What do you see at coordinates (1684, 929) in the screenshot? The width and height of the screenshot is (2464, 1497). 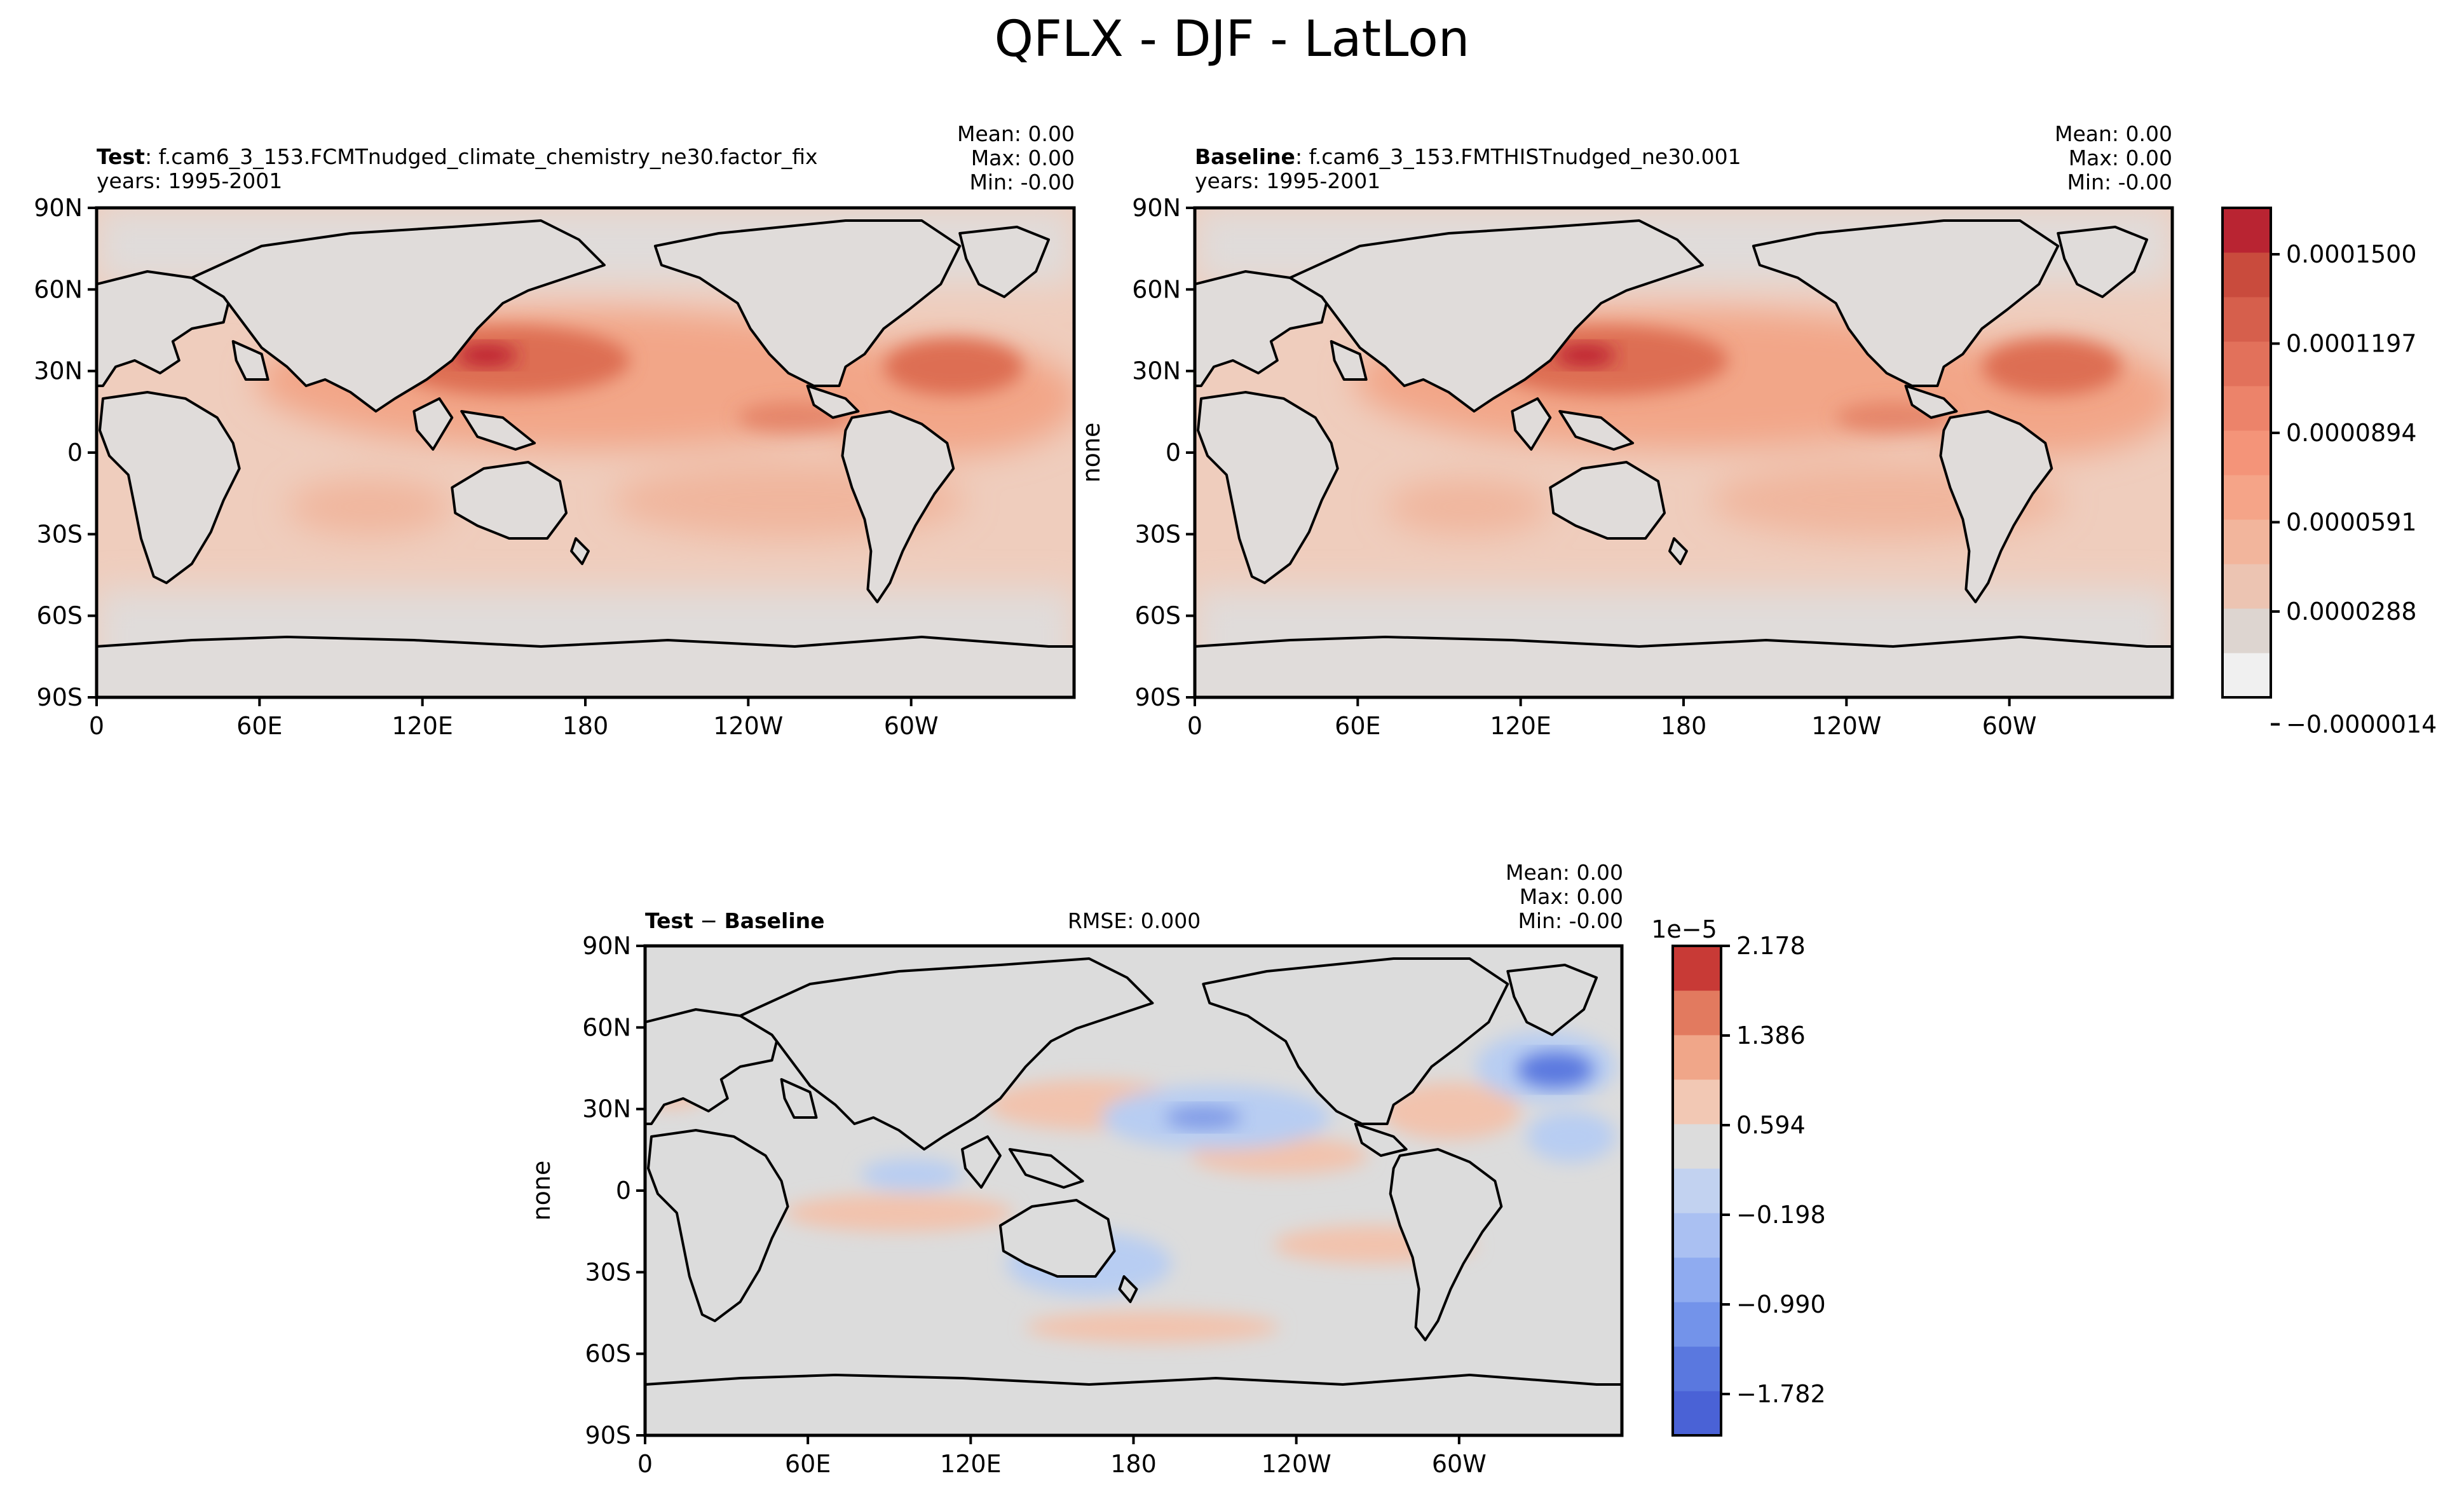 I see `diff-colorbar-offset: 1e−5` at bounding box center [1684, 929].